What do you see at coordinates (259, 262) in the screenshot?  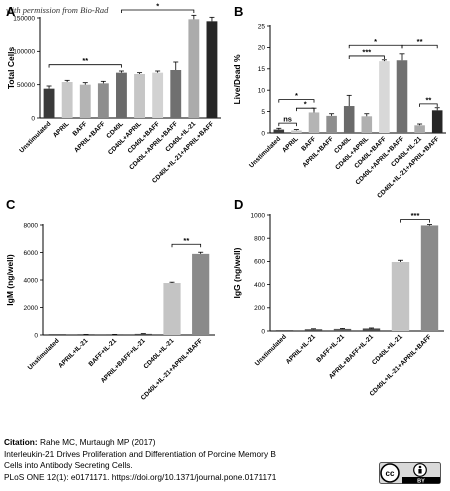 I see `y-tick-label: 600` at bounding box center [259, 262].